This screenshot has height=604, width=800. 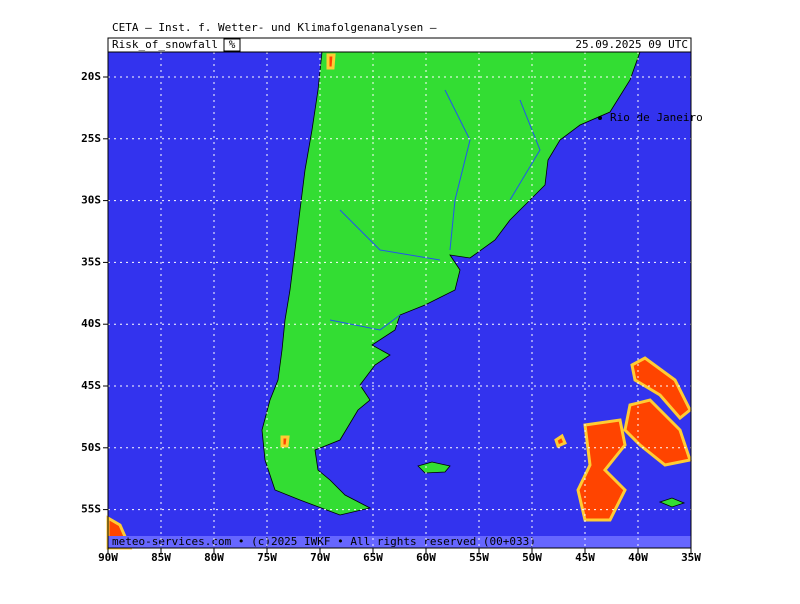 What do you see at coordinates (638, 557) in the screenshot?
I see `lon-label: 40W` at bounding box center [638, 557].